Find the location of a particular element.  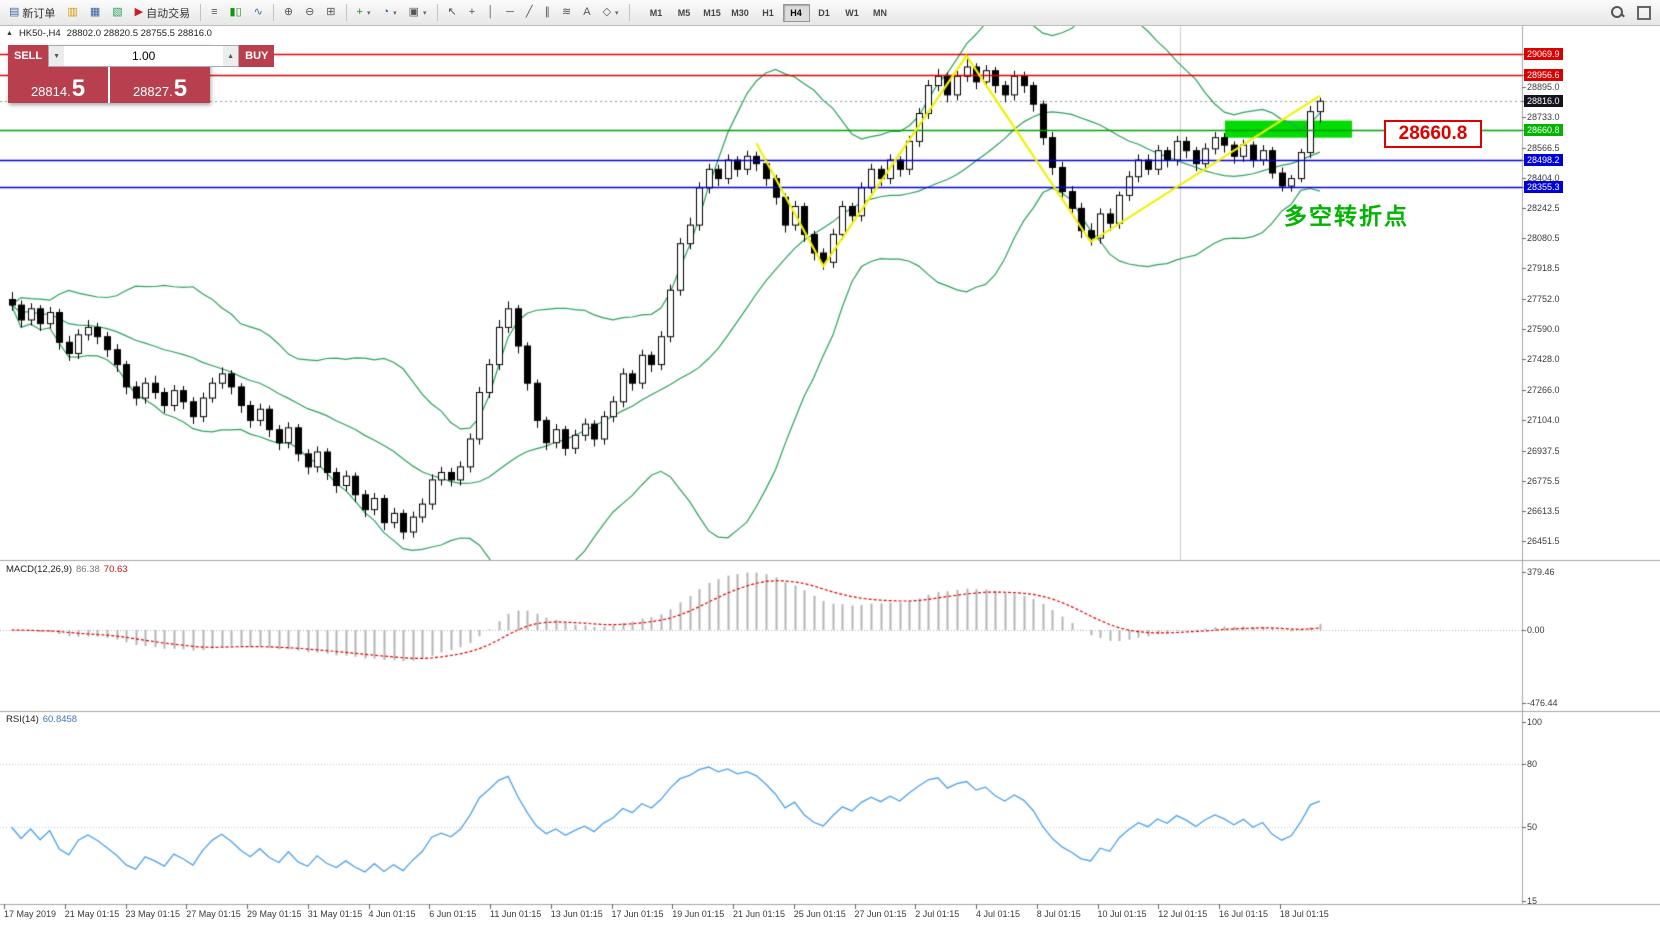

line-chart-button: ∿ is located at coordinates (258, 12).